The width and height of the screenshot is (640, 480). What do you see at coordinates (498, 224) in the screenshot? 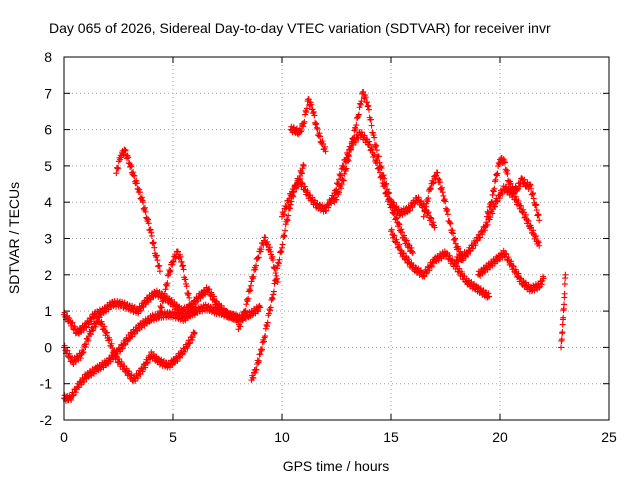
I see `series-trace-m` at bounding box center [498, 224].